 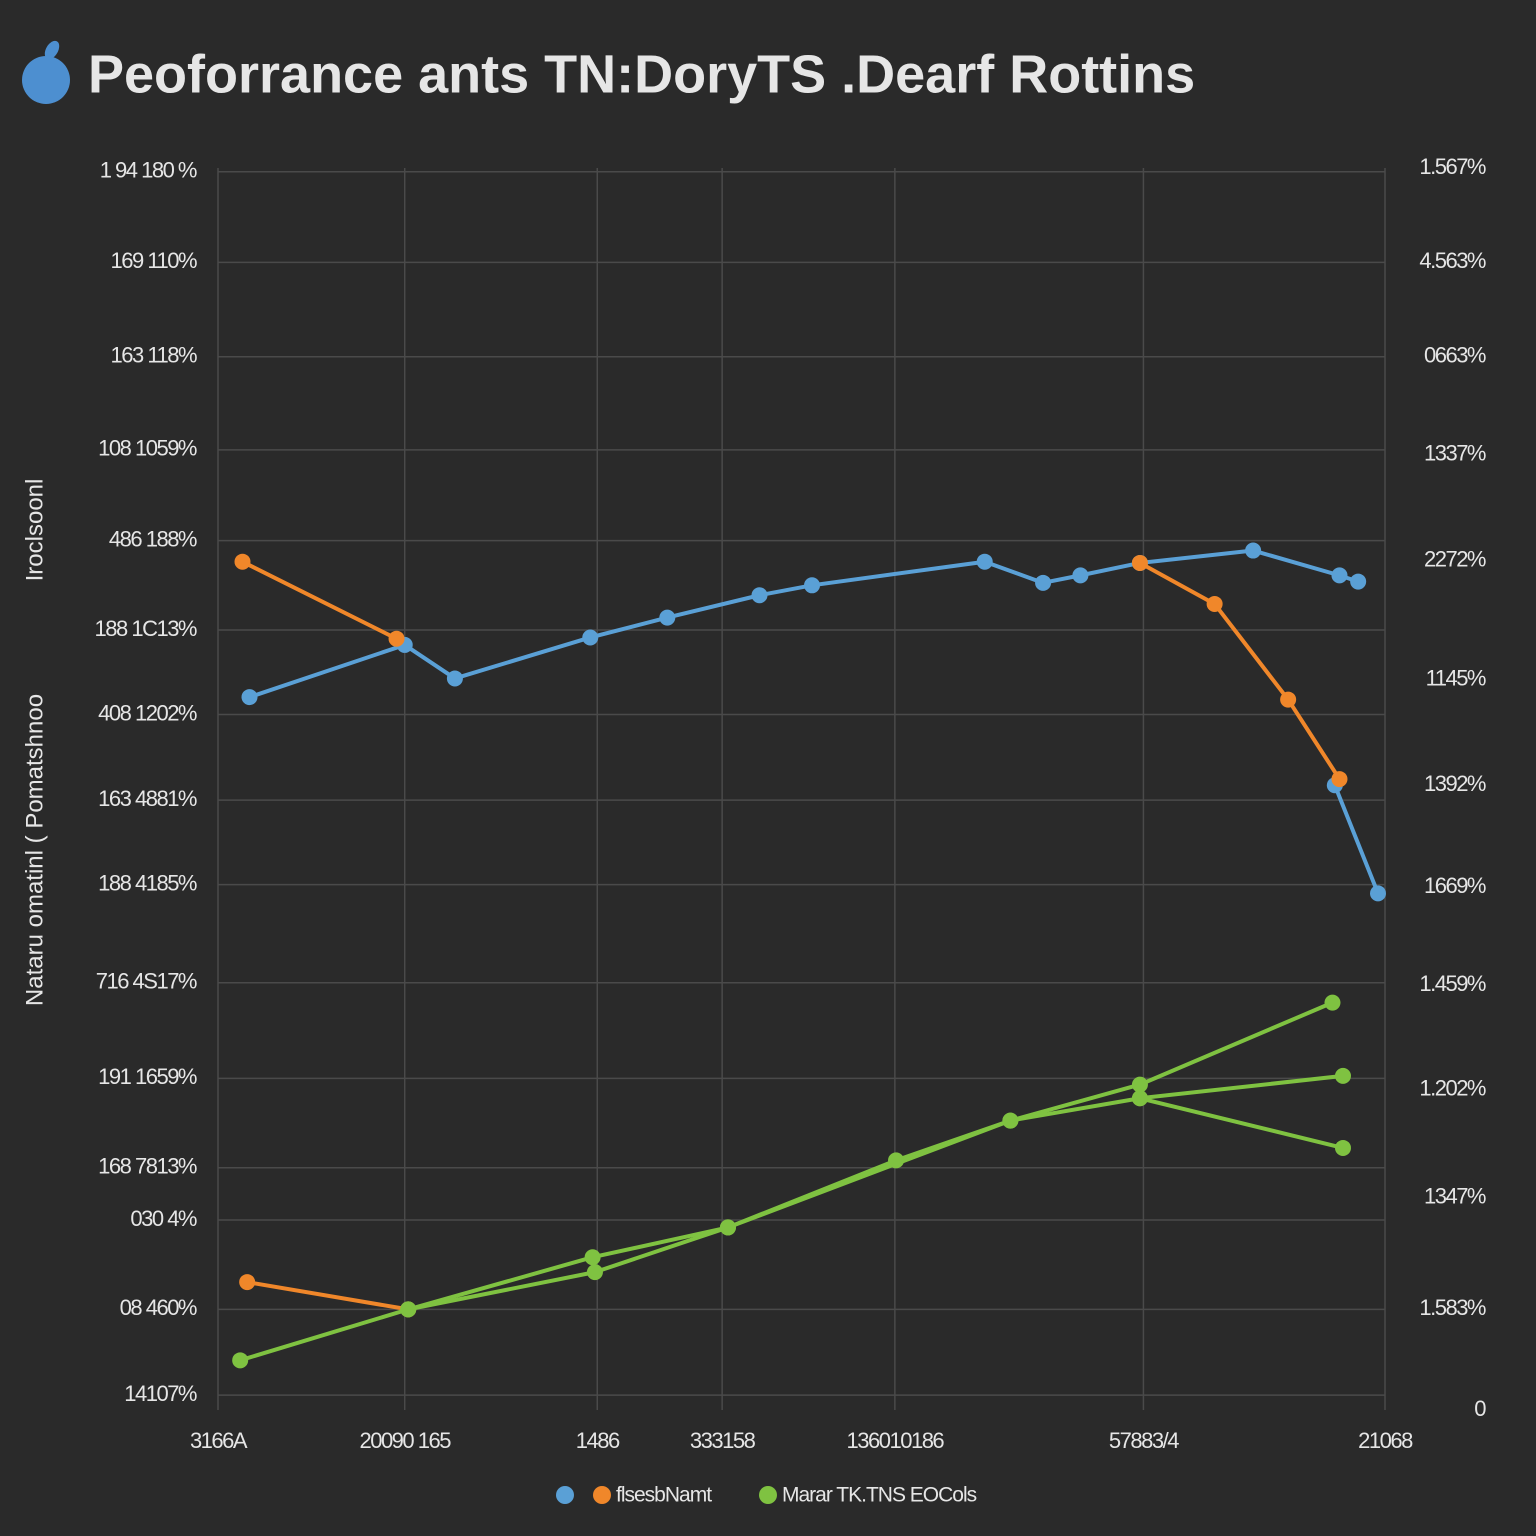 I want to click on legend-label: Marar TK.TNS EOCols, so click(x=879, y=1495).